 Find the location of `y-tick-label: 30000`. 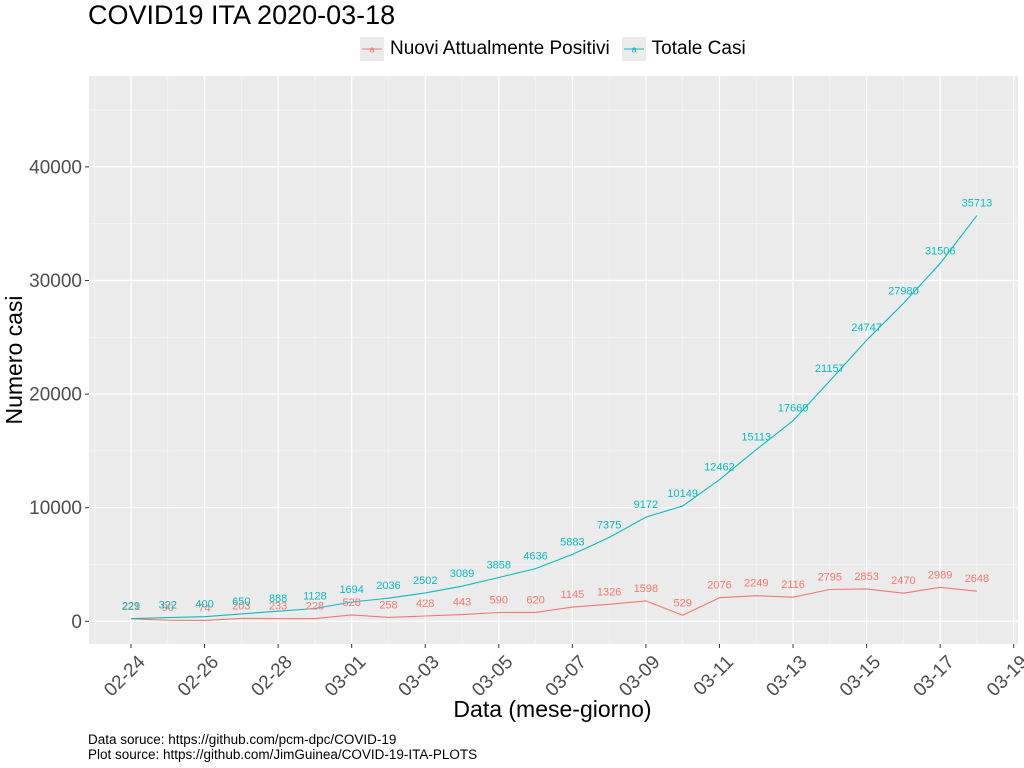

y-tick-label: 30000 is located at coordinates (55, 281).